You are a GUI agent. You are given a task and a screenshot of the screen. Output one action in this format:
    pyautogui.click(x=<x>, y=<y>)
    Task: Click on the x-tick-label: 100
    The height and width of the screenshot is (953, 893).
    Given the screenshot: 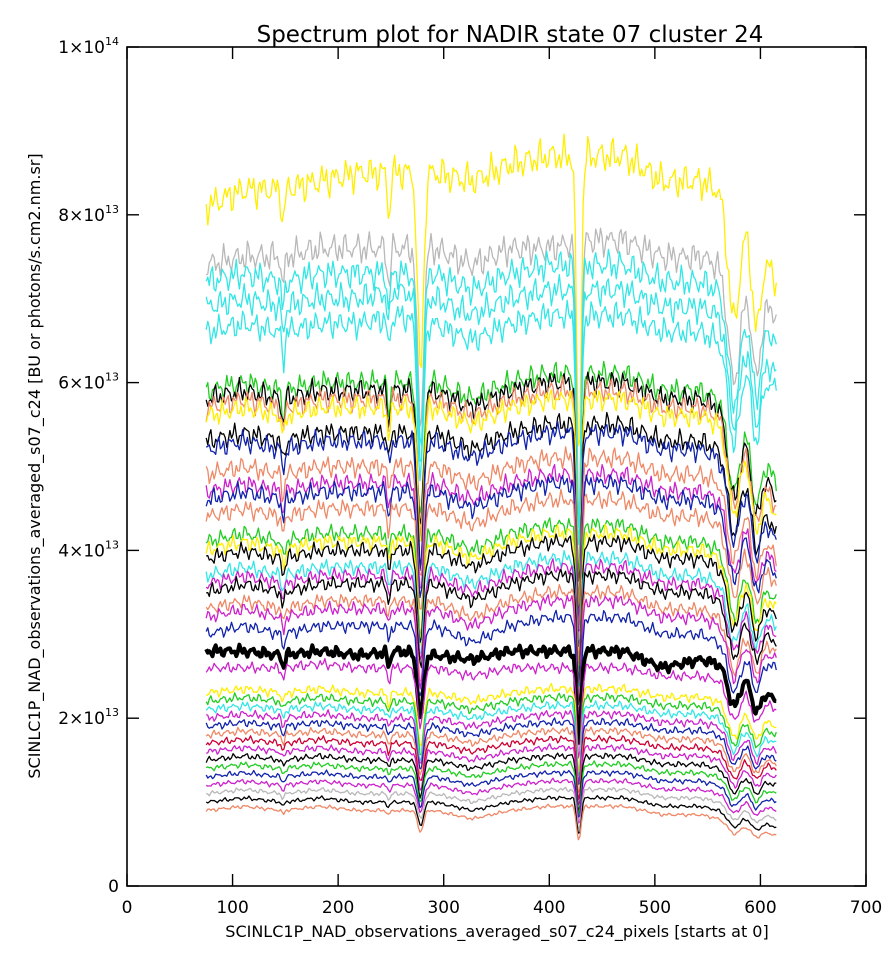 What is the action you would take?
    pyautogui.click(x=232, y=908)
    